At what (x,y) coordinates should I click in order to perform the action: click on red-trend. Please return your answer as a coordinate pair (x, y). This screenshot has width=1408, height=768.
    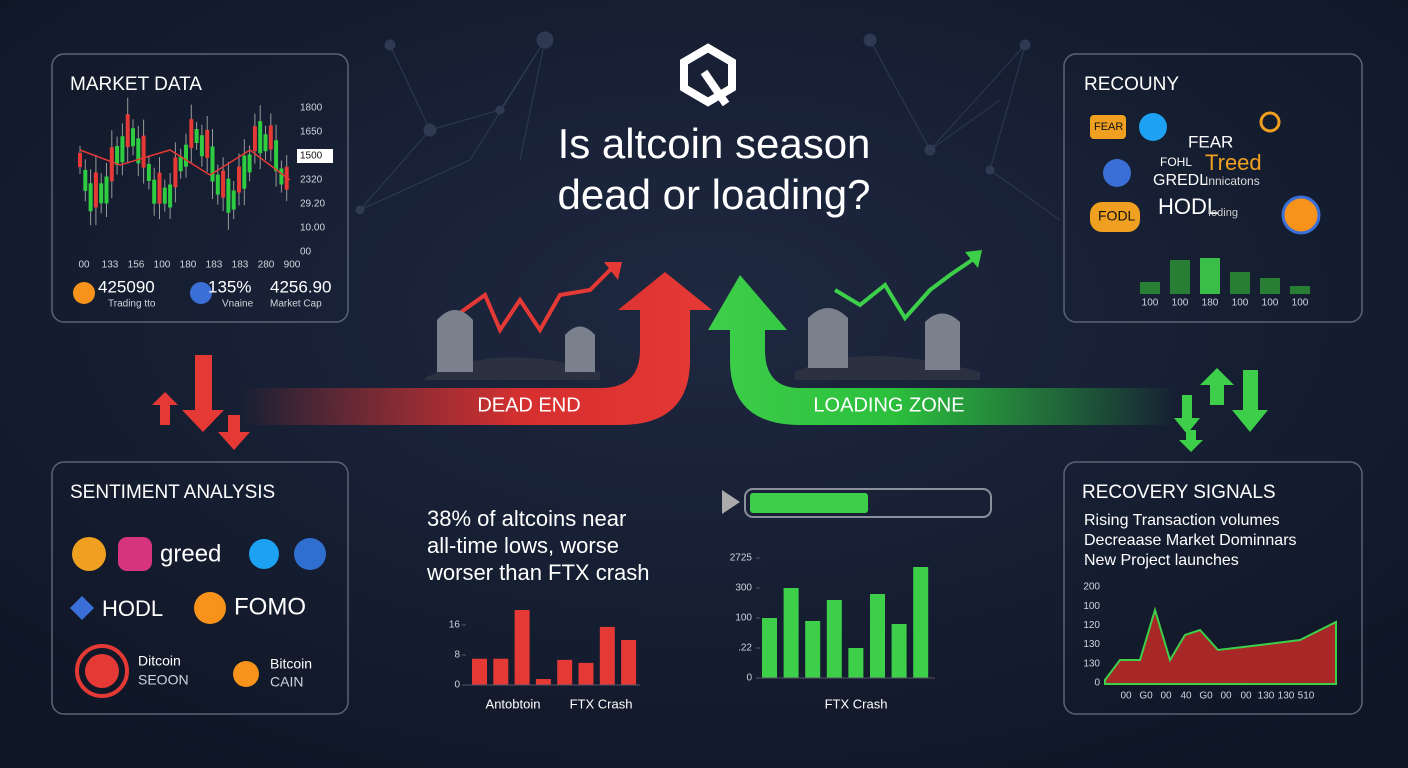
    Looking at the image, I should click on (532, 299).